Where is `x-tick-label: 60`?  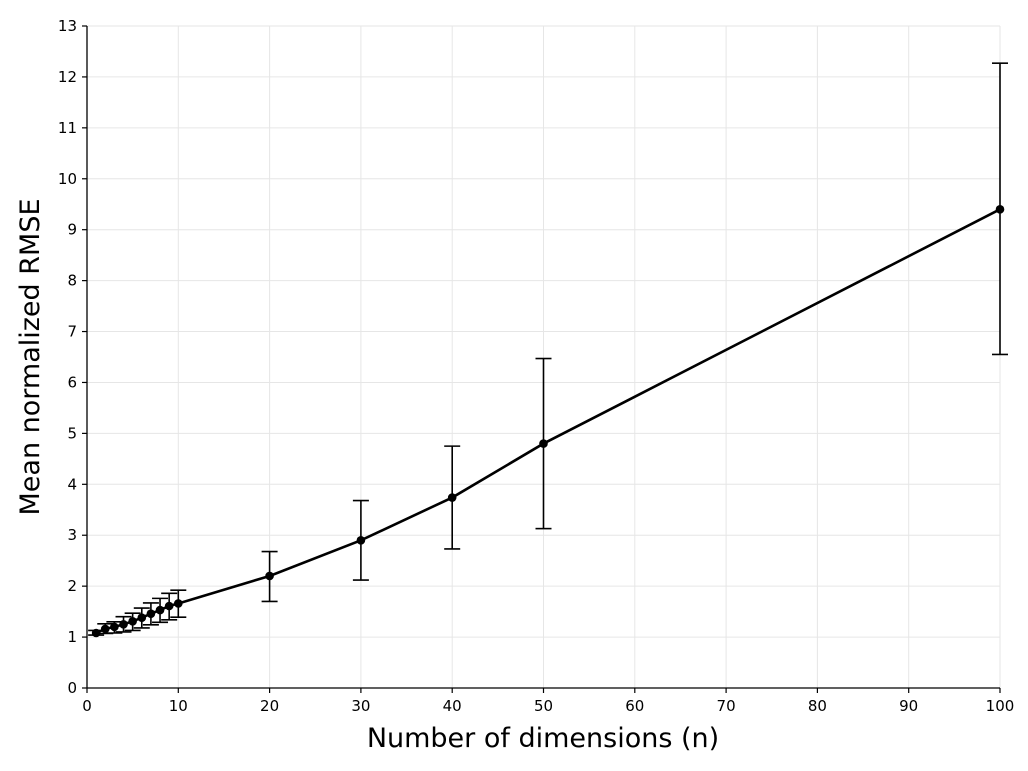 x-tick-label: 60 is located at coordinates (634, 706).